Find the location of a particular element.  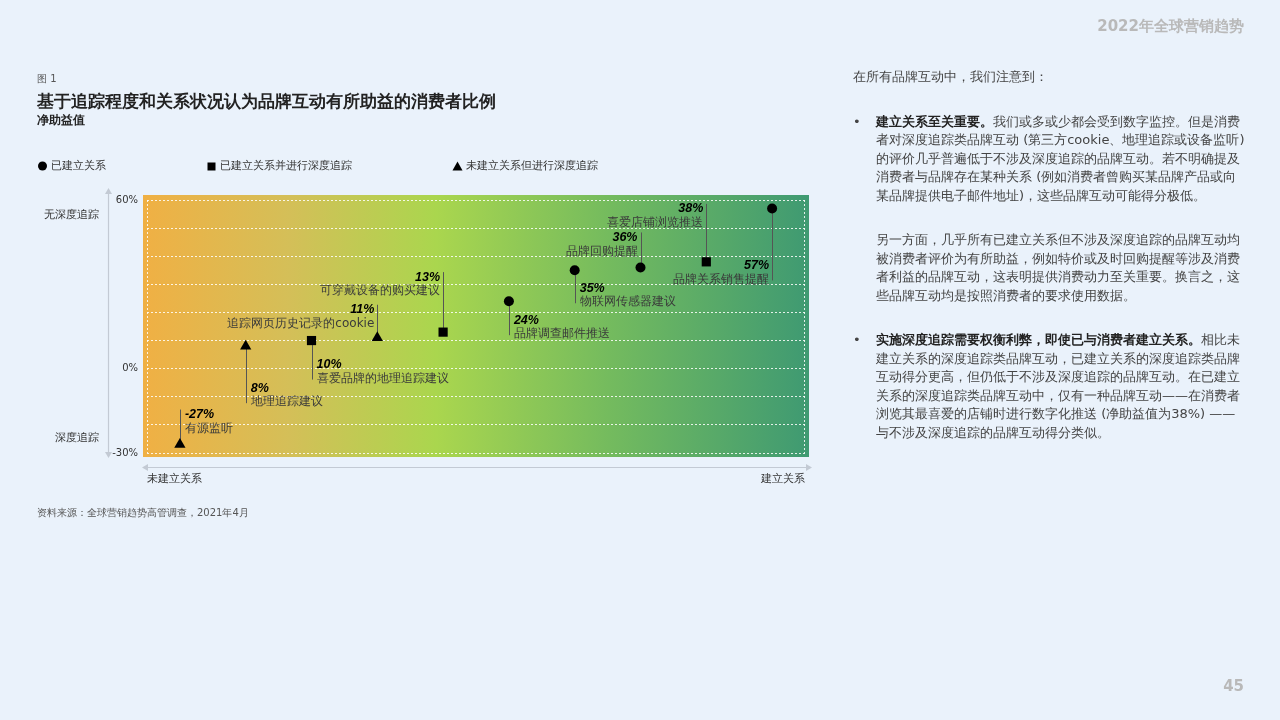

data-label: 10% is located at coordinates (329, 364).